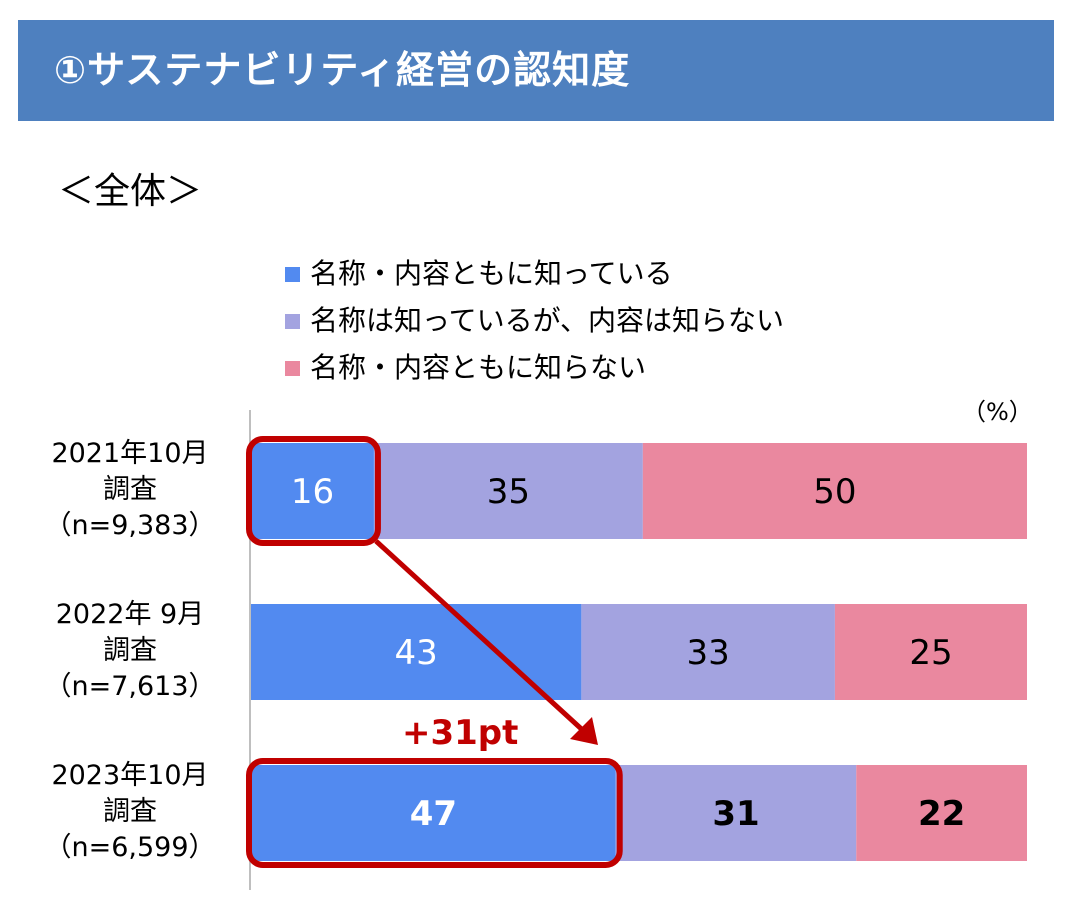 The width and height of the screenshot is (1071, 922). Describe the element at coordinates (292, 321) in the screenshot. I see `legend-swatch-purple` at that location.